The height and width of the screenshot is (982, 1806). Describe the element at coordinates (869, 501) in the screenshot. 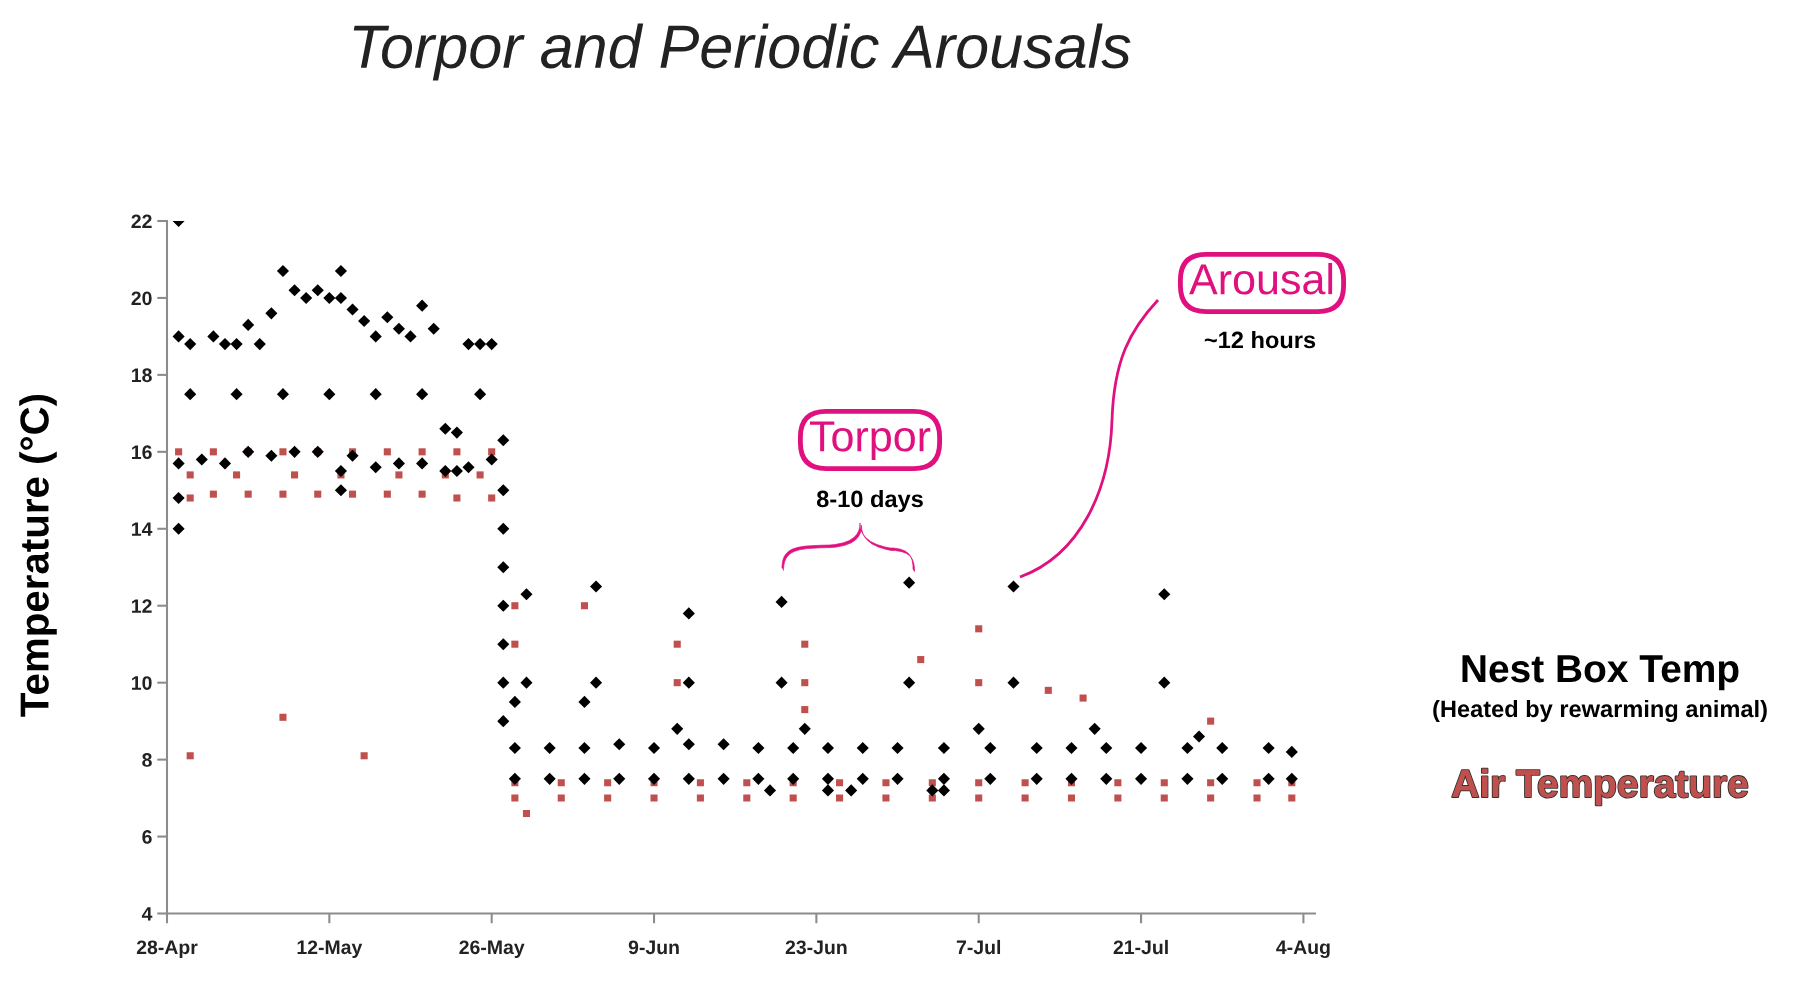

I see `annotation: 8-10 days` at that location.